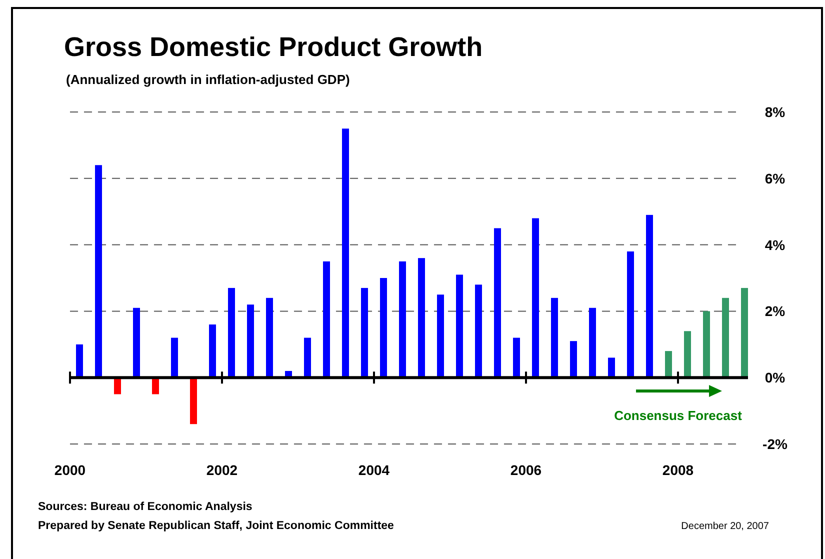 The width and height of the screenshot is (825, 559). Describe the element at coordinates (374, 470) in the screenshot. I see `x-tick-label: 2004` at that location.